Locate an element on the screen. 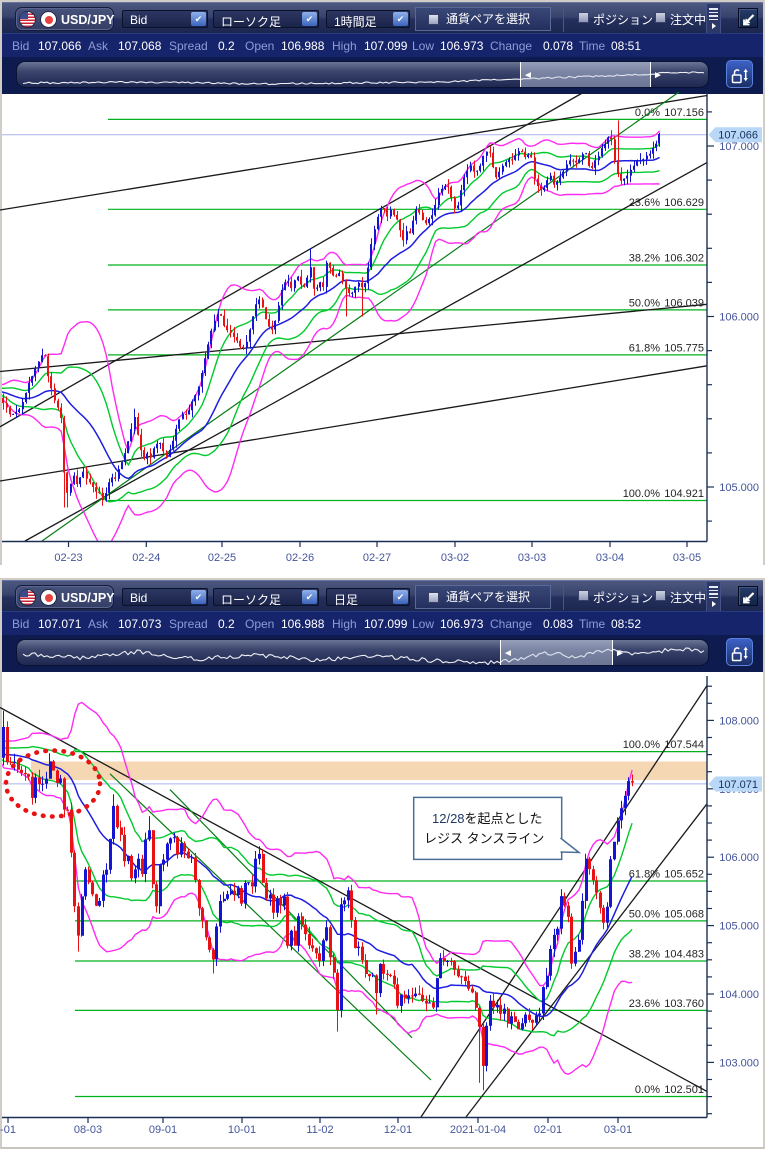 Image resolution: width=765 pixels, height=1154 pixels. svg-text: 12-01 is located at coordinates (398, 1130).